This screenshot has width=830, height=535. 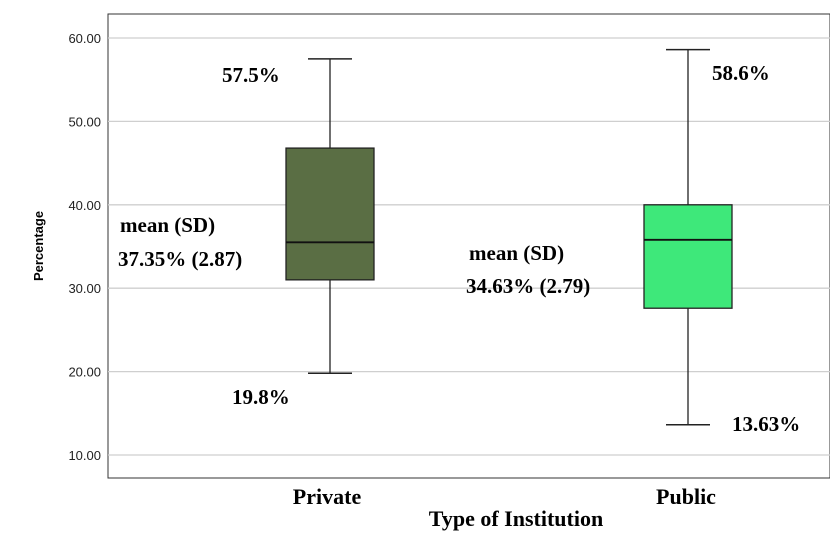 What do you see at coordinates (84, 247) in the screenshot?
I see `y-tick-labels: 10.00 20.00 30.00 40.00 50.00 60.00` at bounding box center [84, 247].